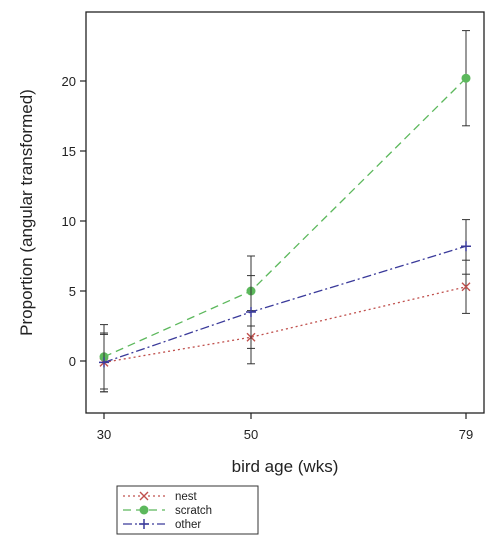  What do you see at coordinates (69, 81) in the screenshot?
I see `y-tick-label: 20` at bounding box center [69, 81].